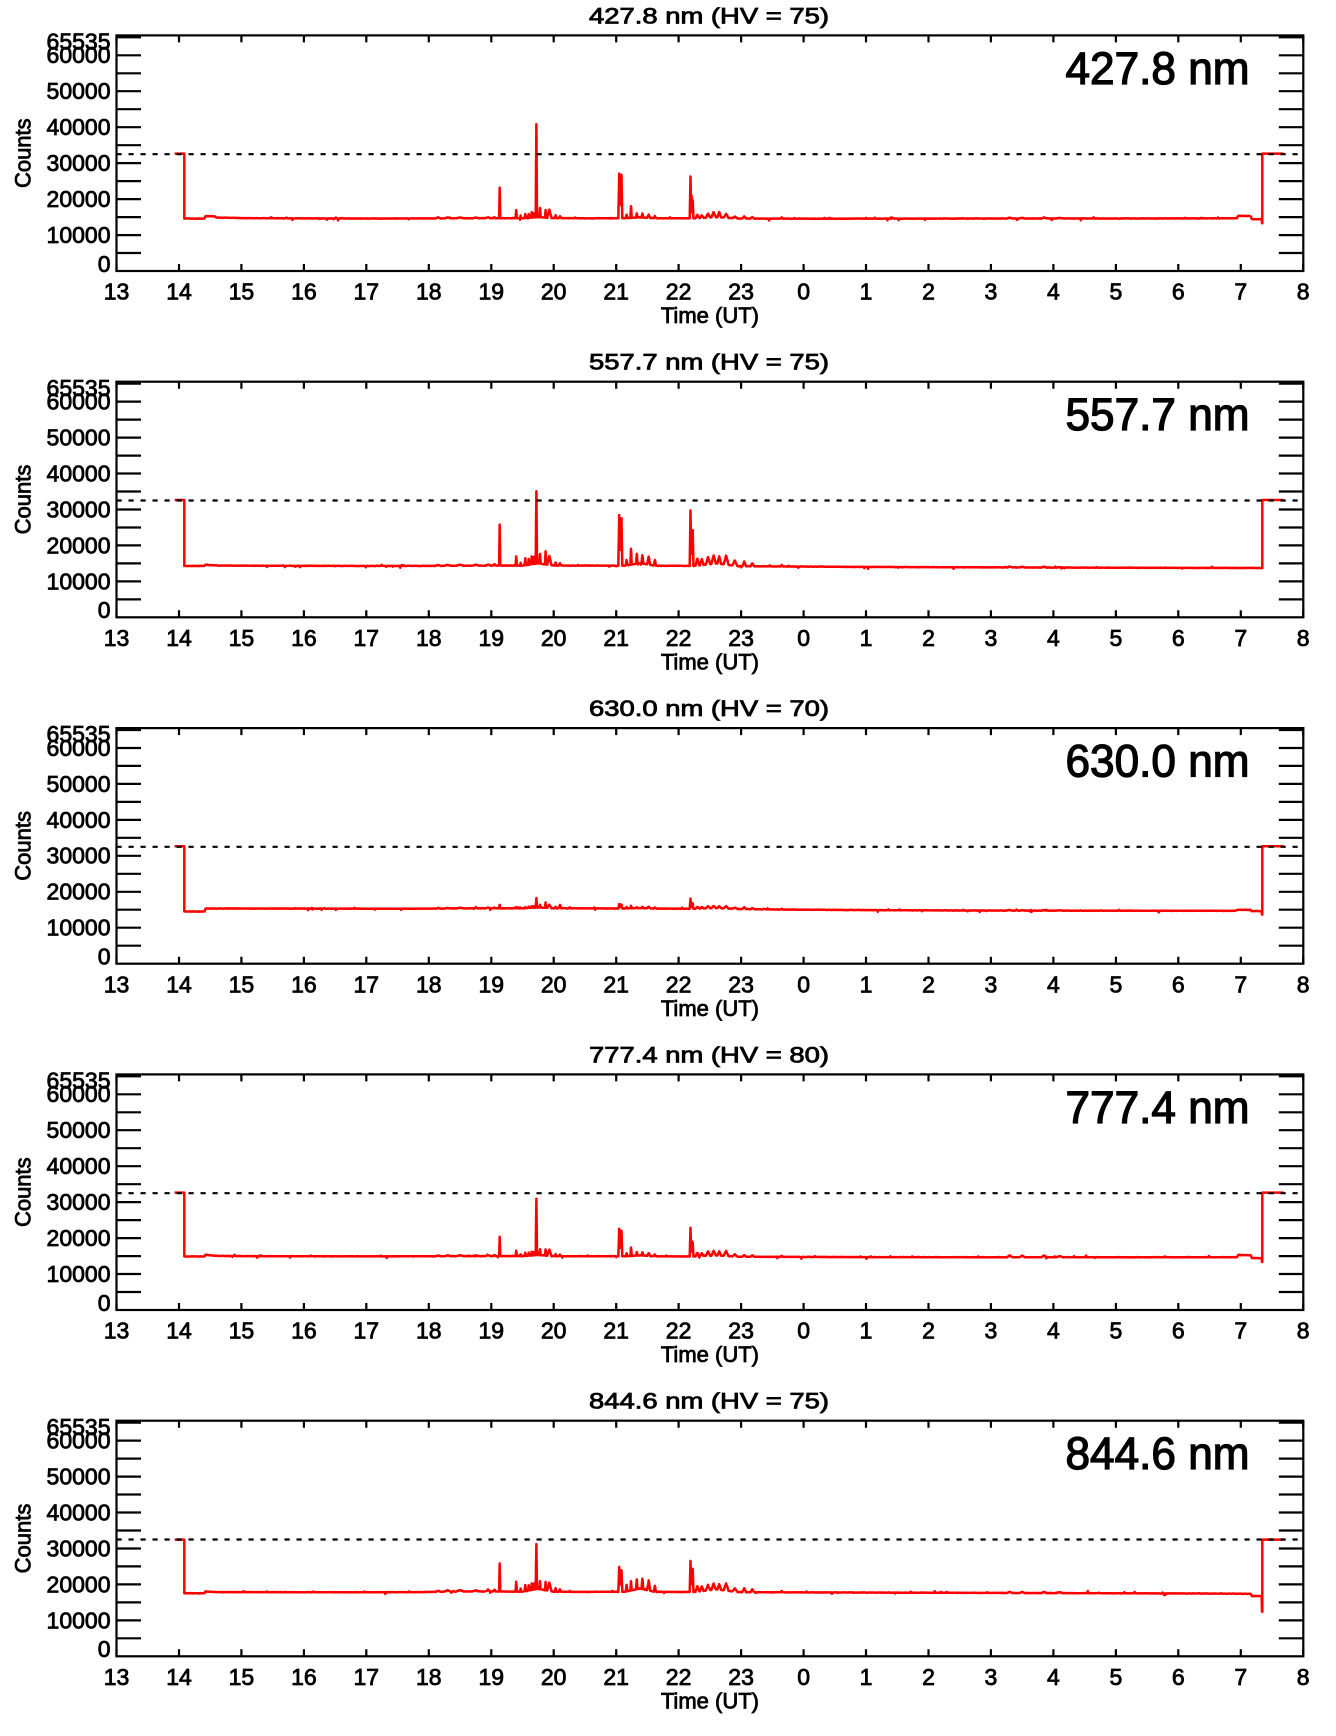  Describe the element at coordinates (616, 638) in the screenshot. I see `svg-text: 21` at that location.